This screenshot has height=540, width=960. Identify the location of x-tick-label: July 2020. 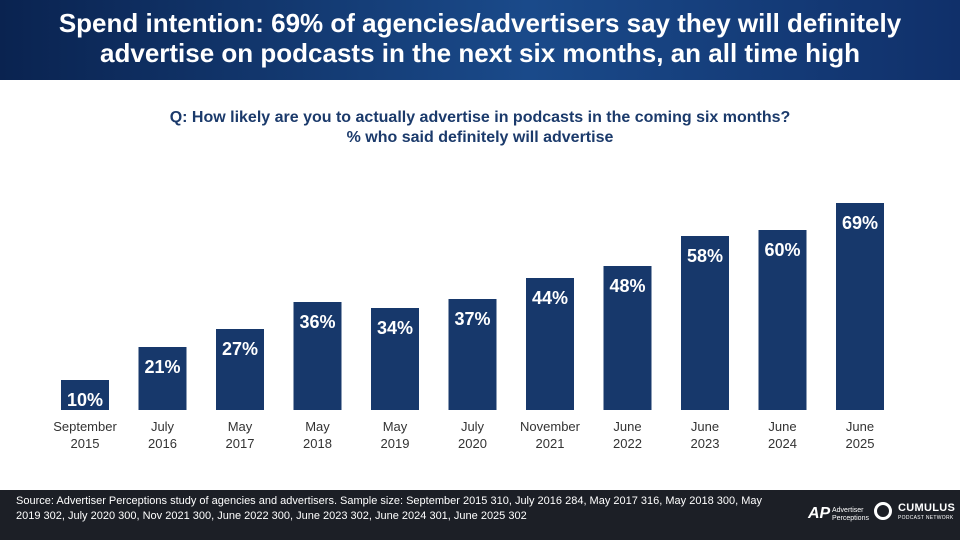
(472, 435).